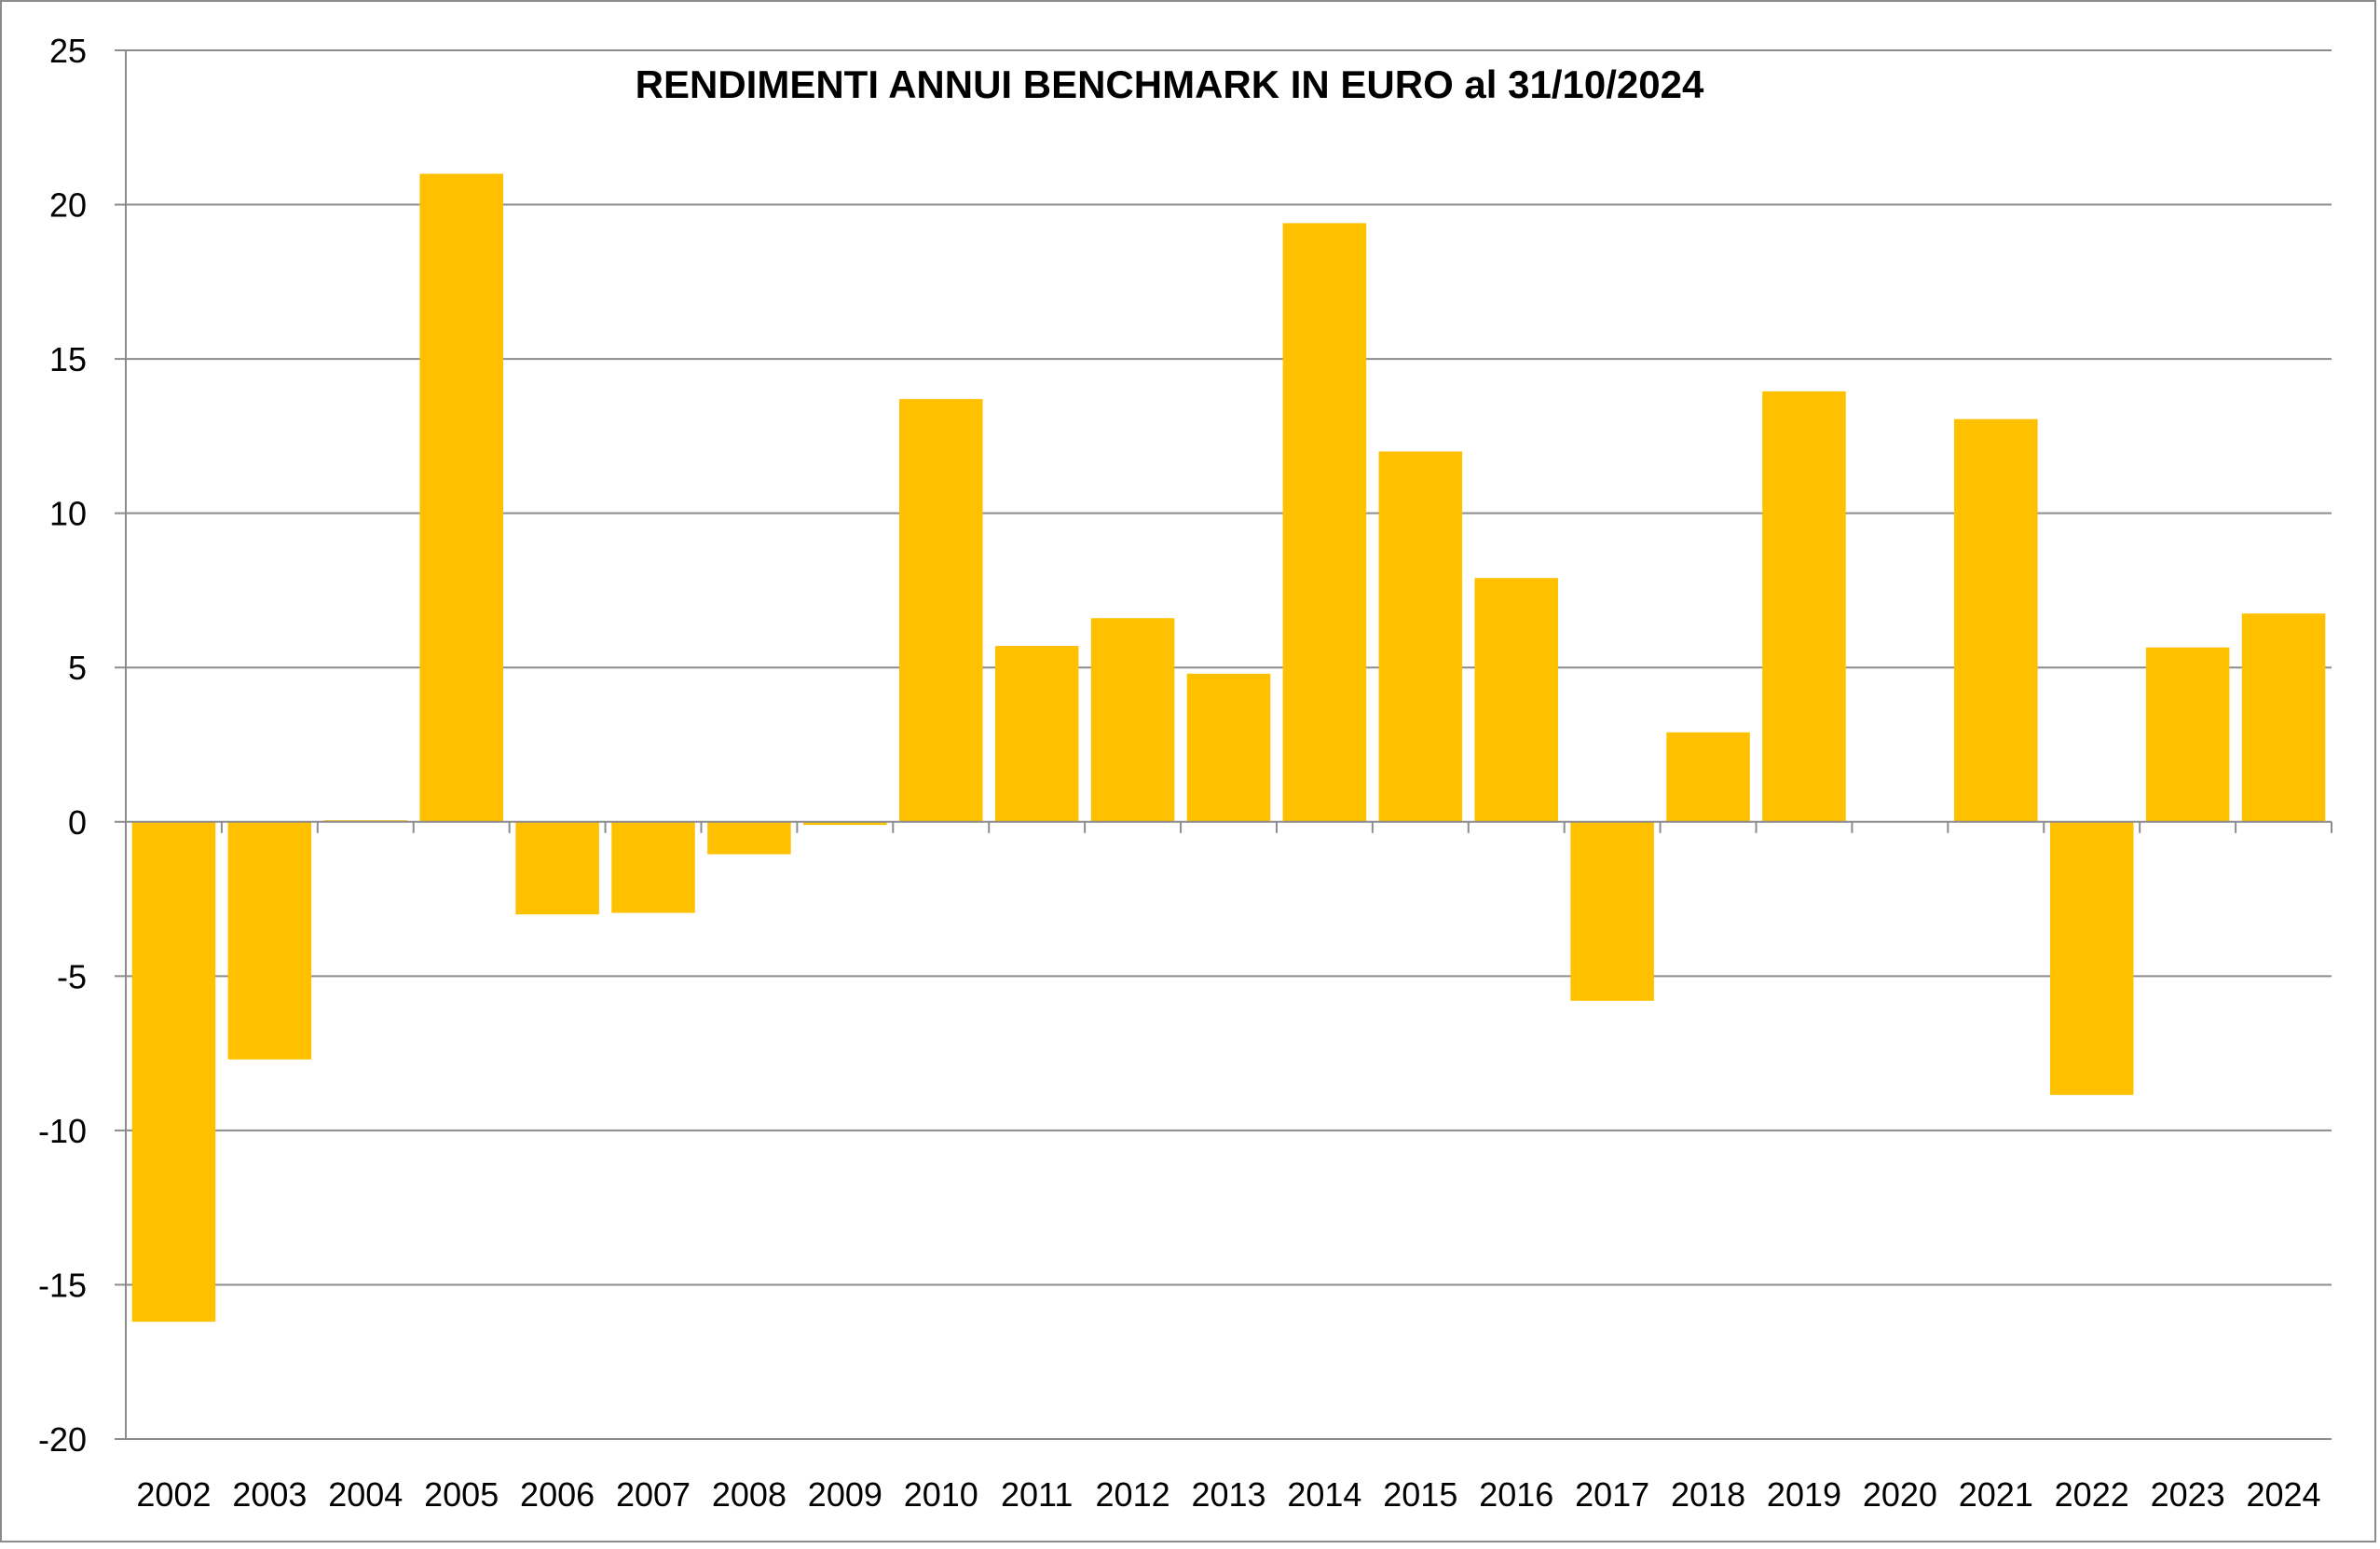  I want to click on y-tick-label: 20, so click(68, 206).